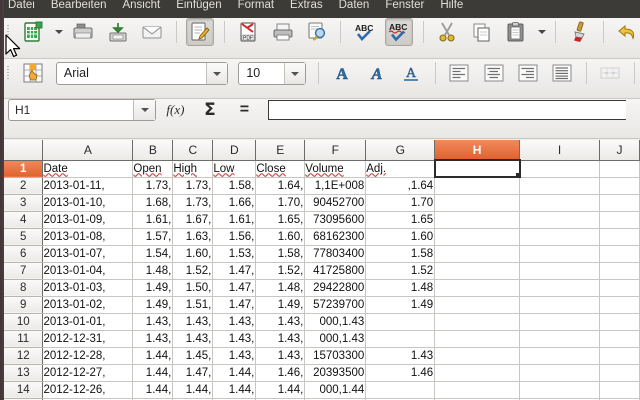  I want to click on cell-J4, so click(619, 220).